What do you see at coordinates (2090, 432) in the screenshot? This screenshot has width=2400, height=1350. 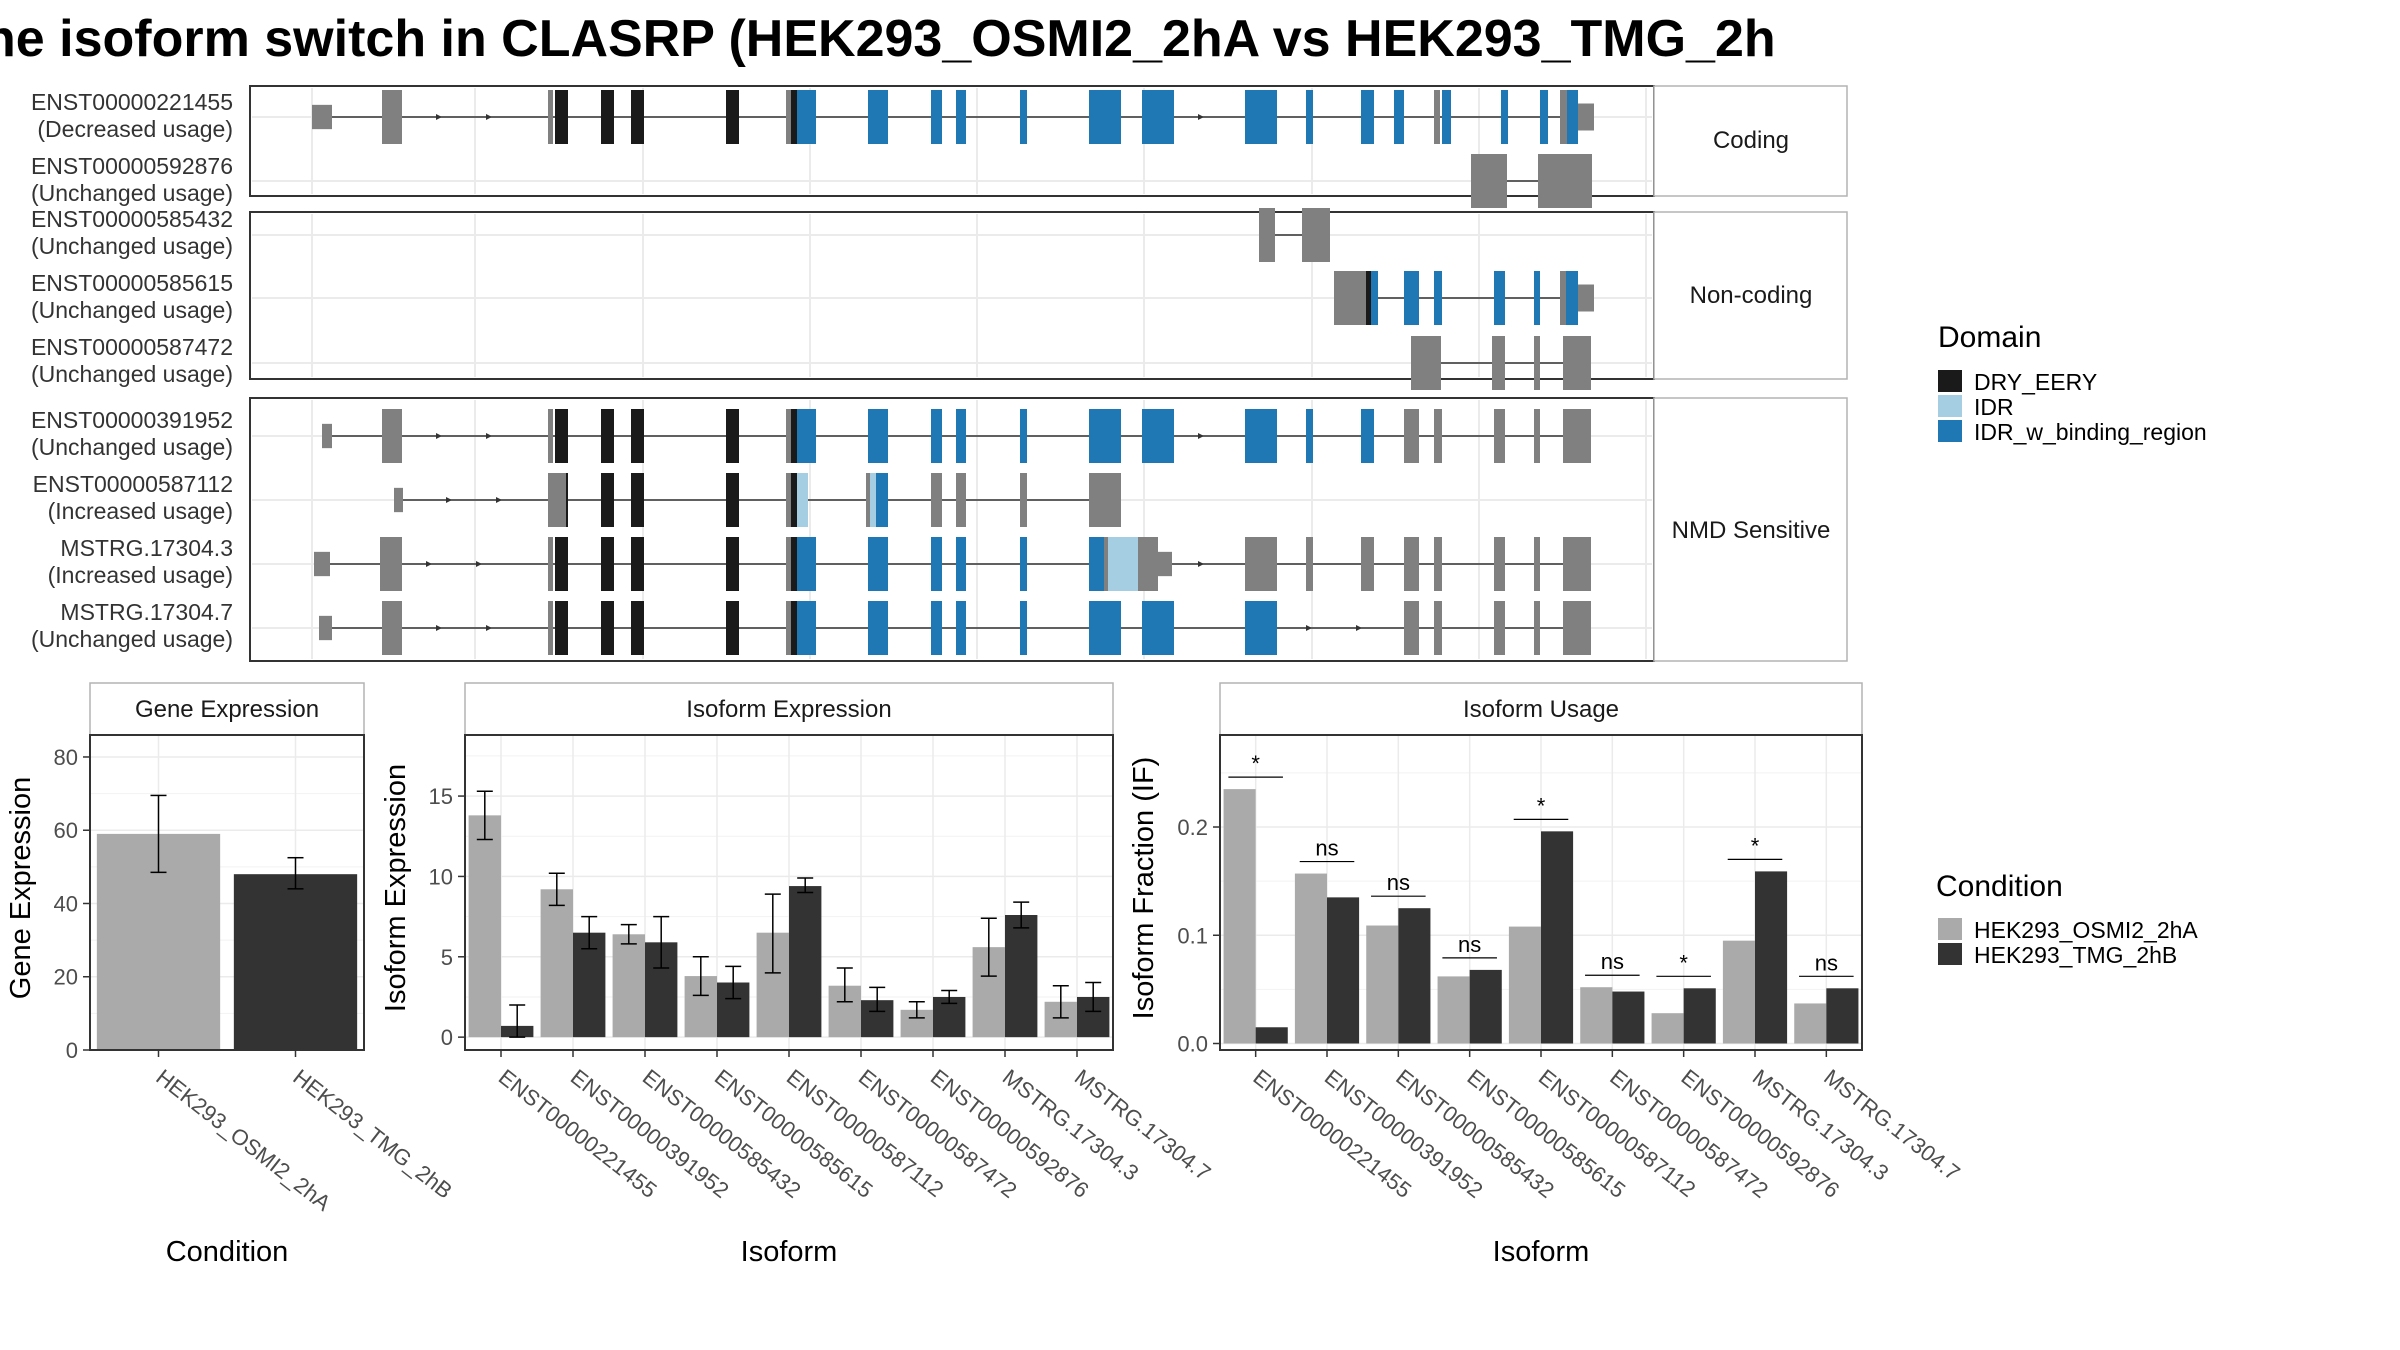 I see `legend-label: IDR_w_binding_region` at bounding box center [2090, 432].